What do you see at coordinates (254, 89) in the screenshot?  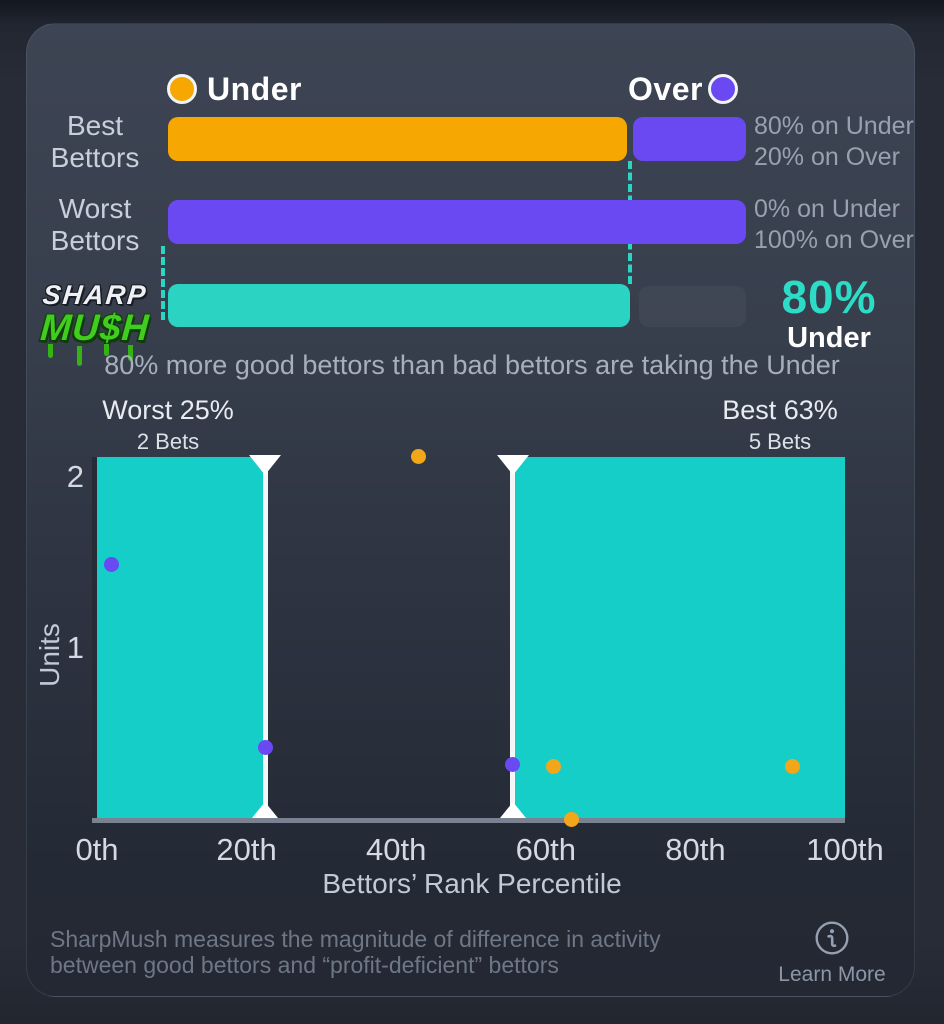 I see `under-legend-label: Under` at bounding box center [254, 89].